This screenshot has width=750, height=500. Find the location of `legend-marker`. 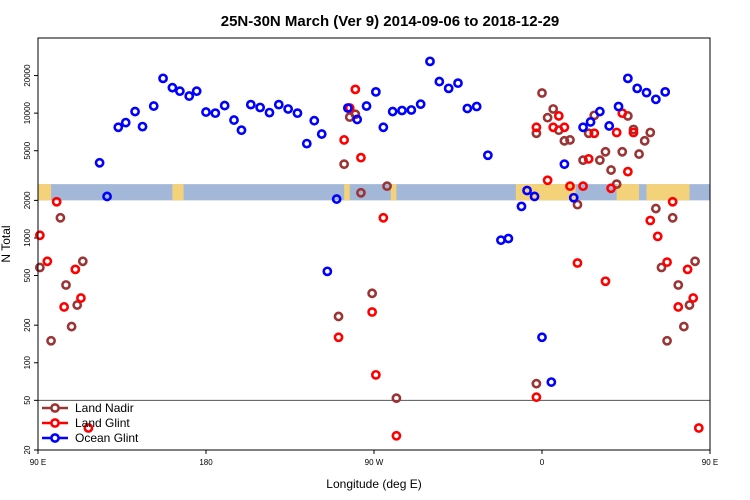

legend-marker is located at coordinates (55, 423).